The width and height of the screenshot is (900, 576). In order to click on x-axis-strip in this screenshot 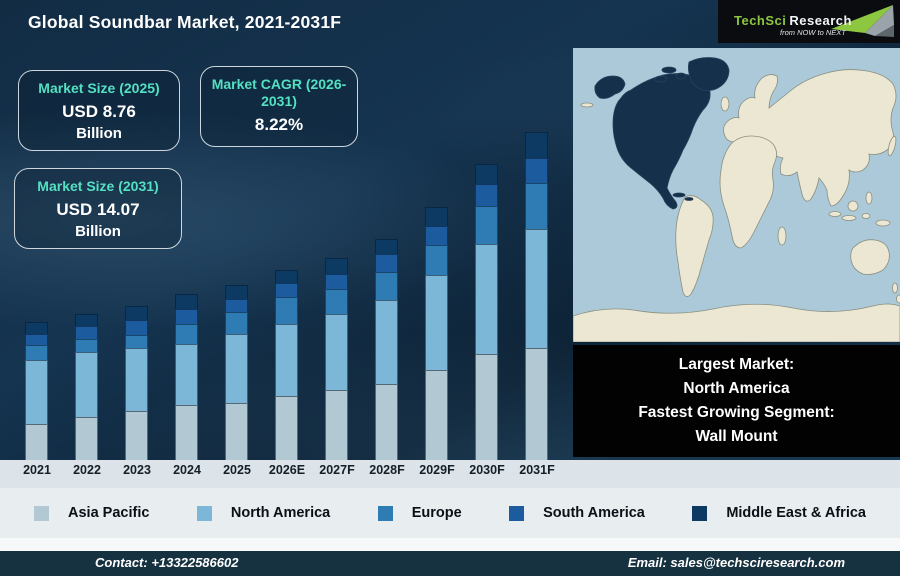, I will do `click(450, 474)`.